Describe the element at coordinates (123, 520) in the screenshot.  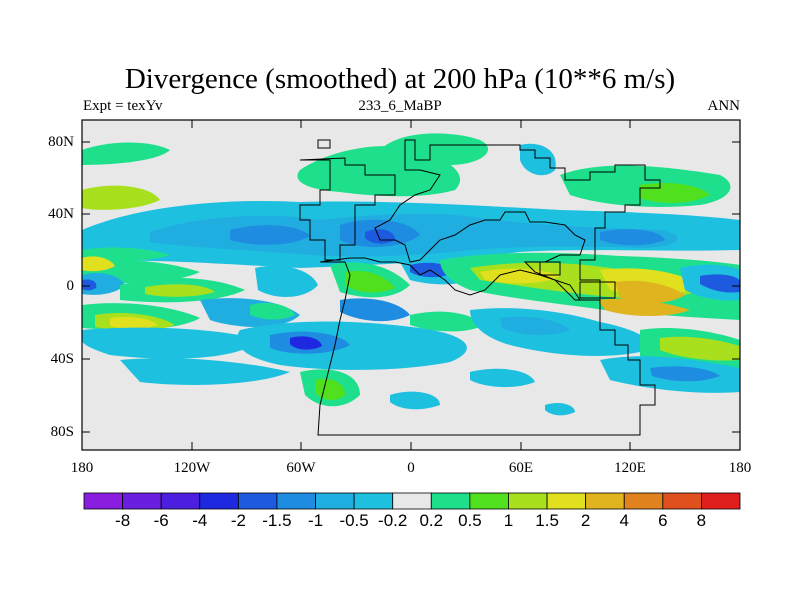
I see `colorbar-label: -8` at that location.